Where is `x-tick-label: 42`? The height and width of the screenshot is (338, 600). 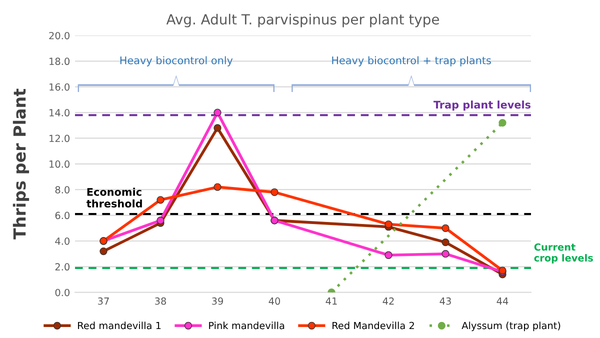 x-tick-label: 42 is located at coordinates (388, 301).